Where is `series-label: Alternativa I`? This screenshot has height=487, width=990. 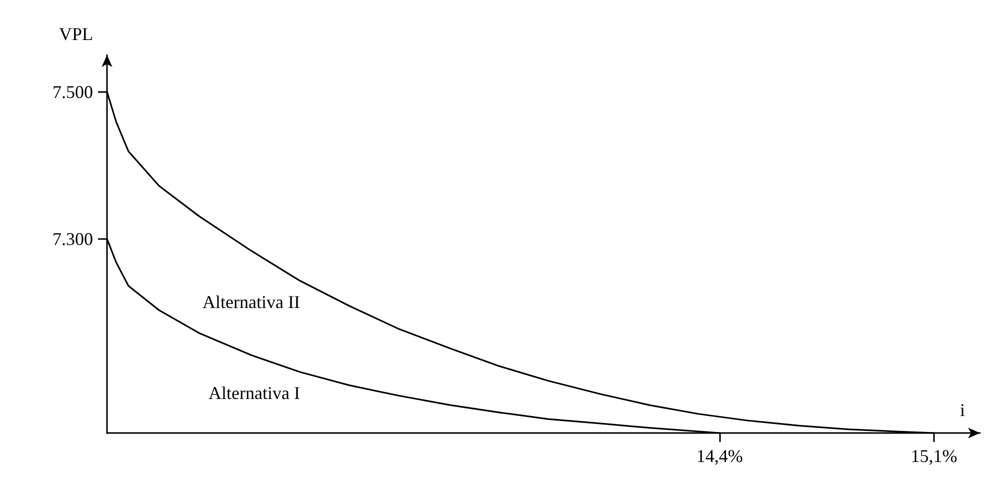
series-label: Alternativa I is located at coordinates (254, 392).